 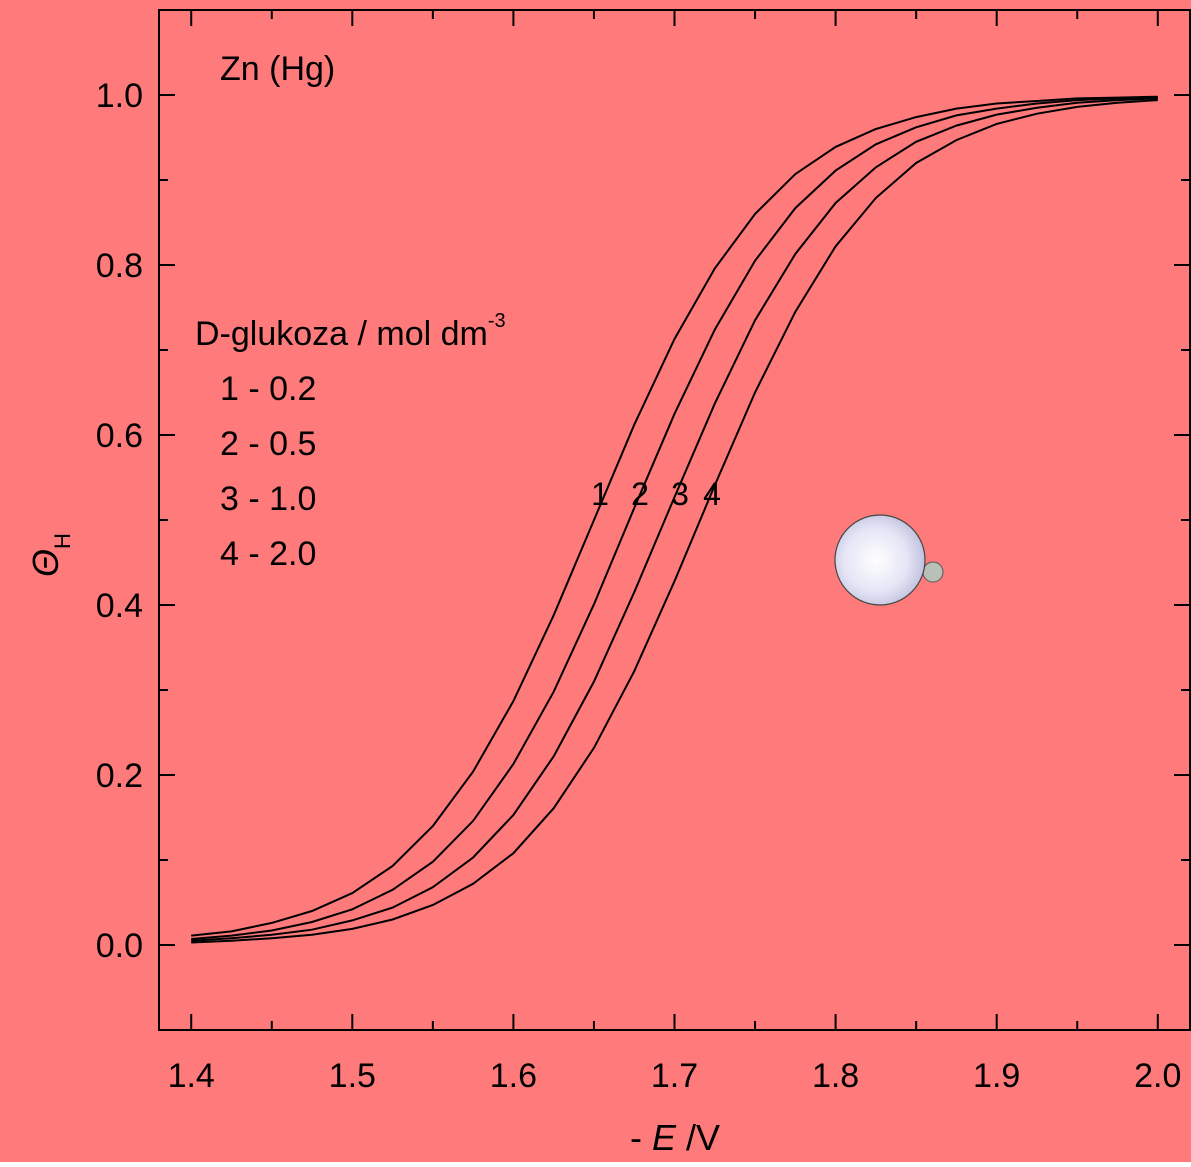 What do you see at coordinates (119, 776) in the screenshot?
I see `y-tick-label: 0.2` at bounding box center [119, 776].